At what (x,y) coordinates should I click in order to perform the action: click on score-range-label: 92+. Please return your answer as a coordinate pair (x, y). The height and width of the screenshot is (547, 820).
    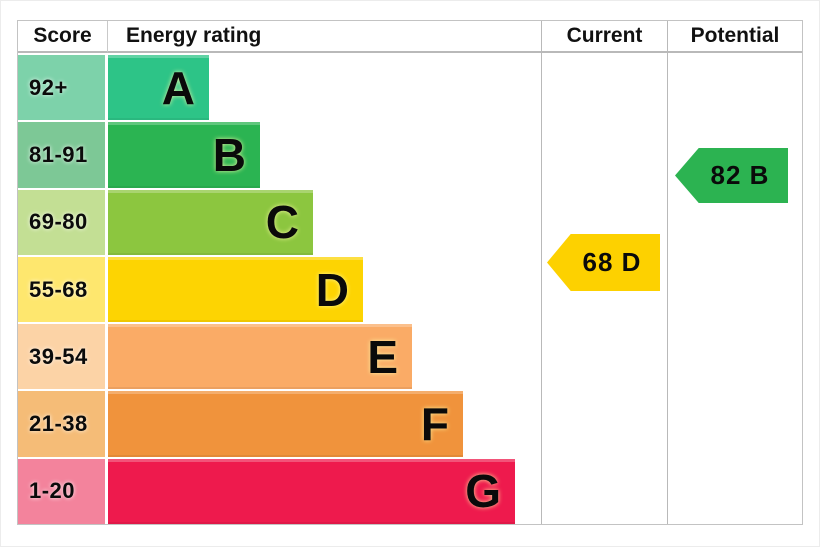
    Looking at the image, I should click on (48, 87).